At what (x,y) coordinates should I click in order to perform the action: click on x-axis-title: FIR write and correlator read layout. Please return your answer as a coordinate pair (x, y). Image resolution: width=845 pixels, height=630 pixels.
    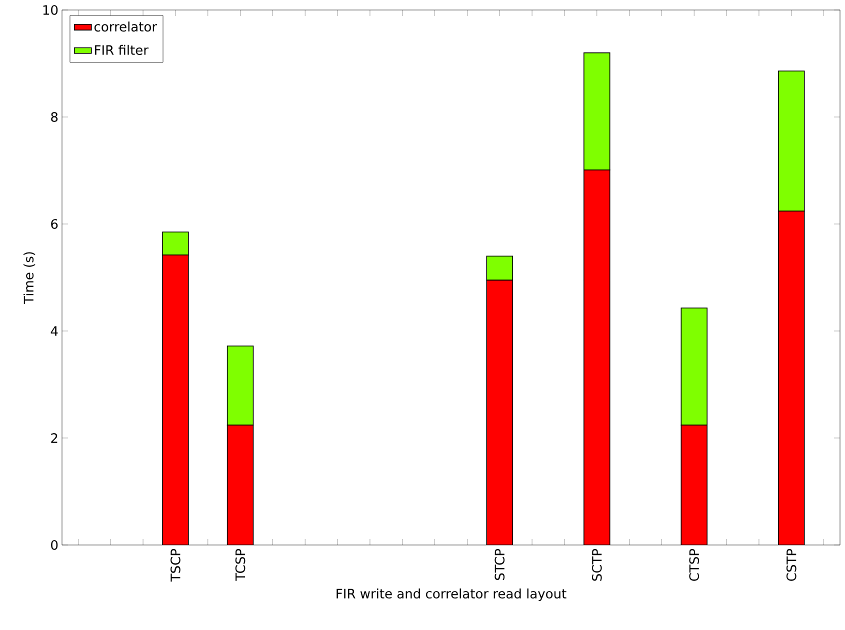
    Looking at the image, I should click on (451, 595).